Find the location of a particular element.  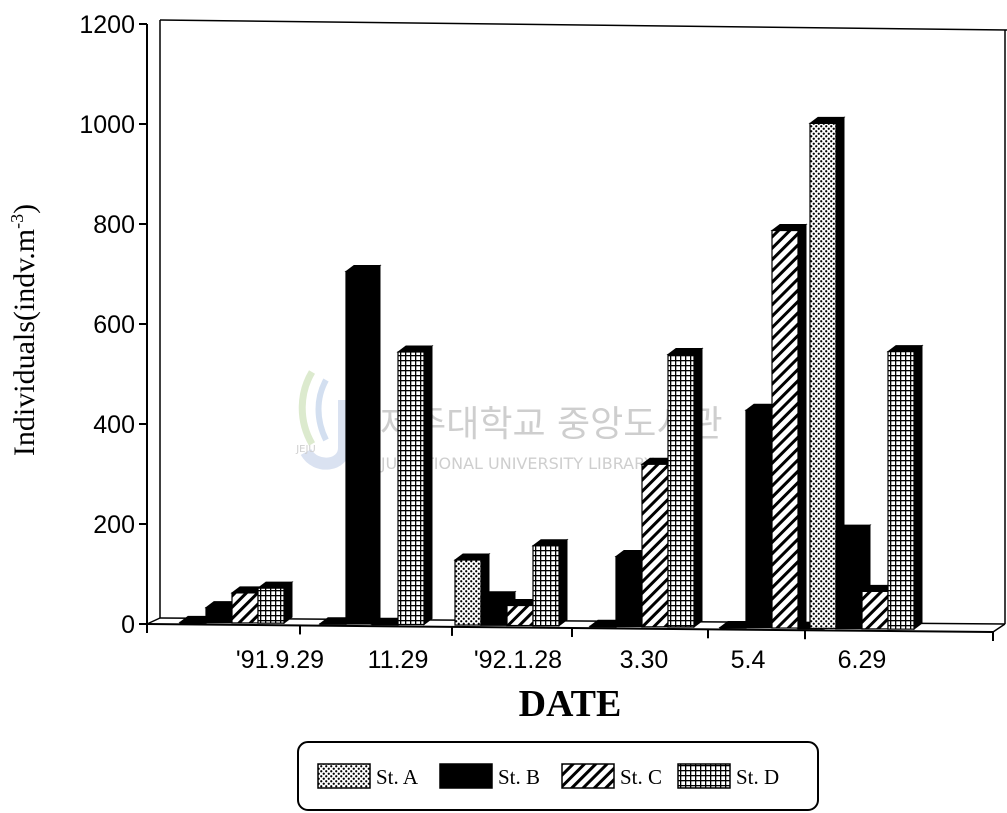

x-ticks is located at coordinates (570, 632).